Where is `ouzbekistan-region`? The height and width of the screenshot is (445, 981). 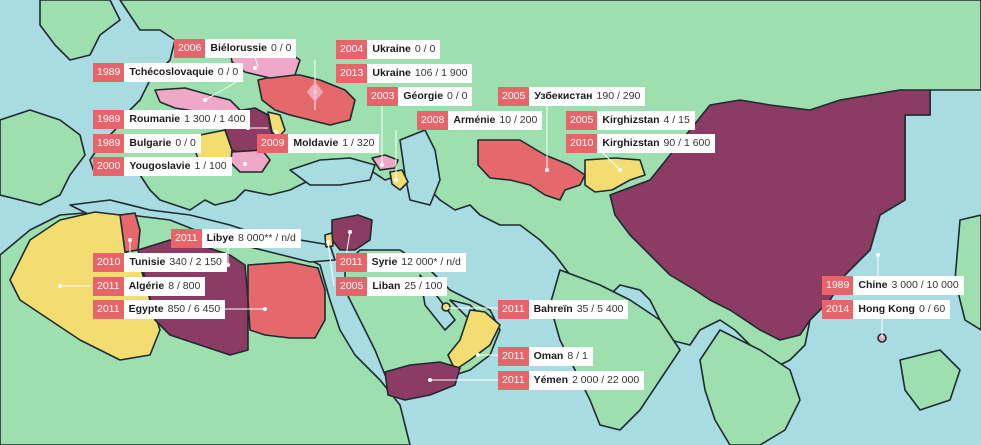 ouzbekistan-region is located at coordinates (531, 170).